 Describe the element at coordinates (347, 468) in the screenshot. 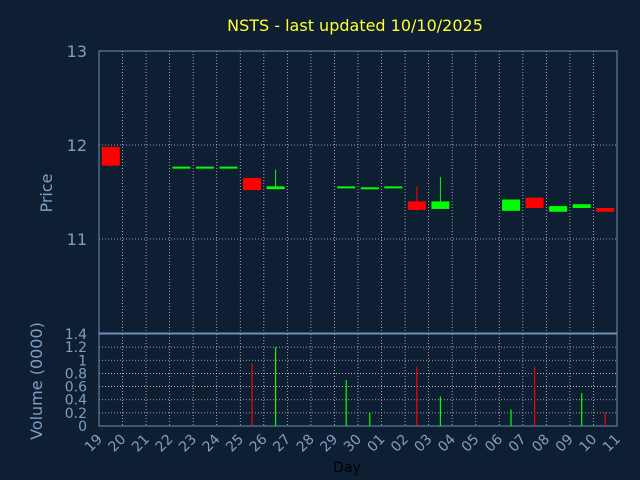

I see `x-axis-label: Day` at that location.